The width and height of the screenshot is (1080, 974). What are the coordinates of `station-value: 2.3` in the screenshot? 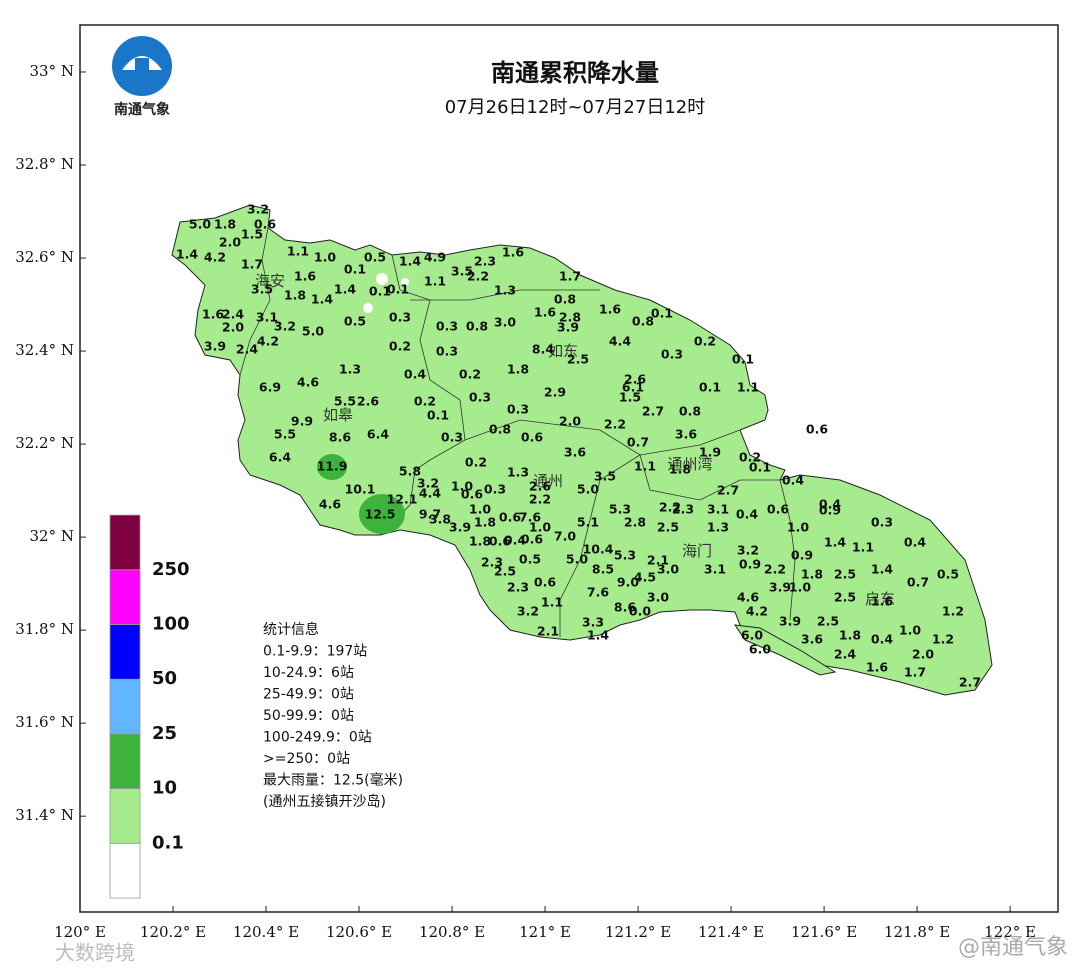 It's located at (492, 562).